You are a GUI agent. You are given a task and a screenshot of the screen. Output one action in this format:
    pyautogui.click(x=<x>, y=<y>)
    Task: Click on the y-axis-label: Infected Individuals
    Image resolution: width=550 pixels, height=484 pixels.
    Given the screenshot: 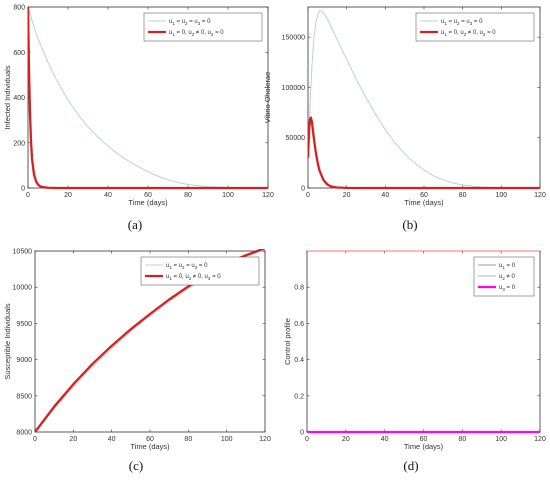 What is the action you would take?
    pyautogui.click(x=7, y=97)
    